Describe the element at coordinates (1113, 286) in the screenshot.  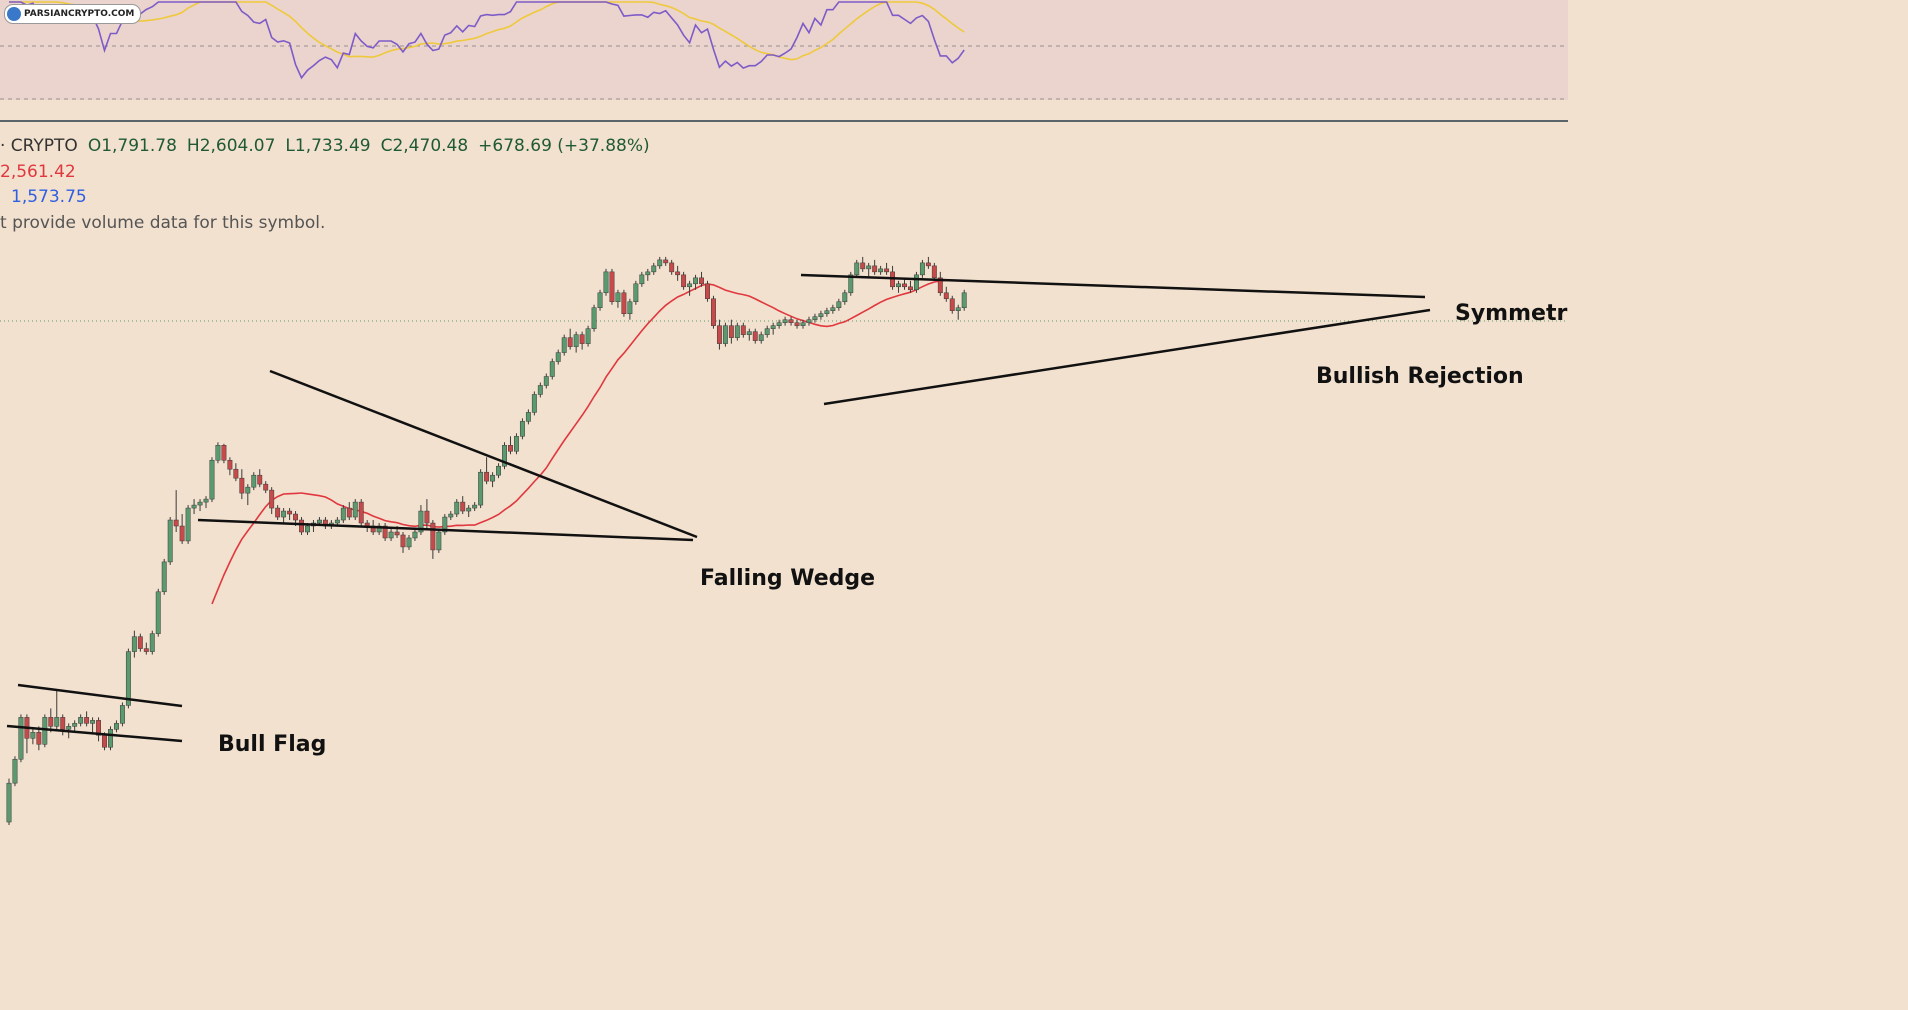
I see `triangle-top-line` at that location.